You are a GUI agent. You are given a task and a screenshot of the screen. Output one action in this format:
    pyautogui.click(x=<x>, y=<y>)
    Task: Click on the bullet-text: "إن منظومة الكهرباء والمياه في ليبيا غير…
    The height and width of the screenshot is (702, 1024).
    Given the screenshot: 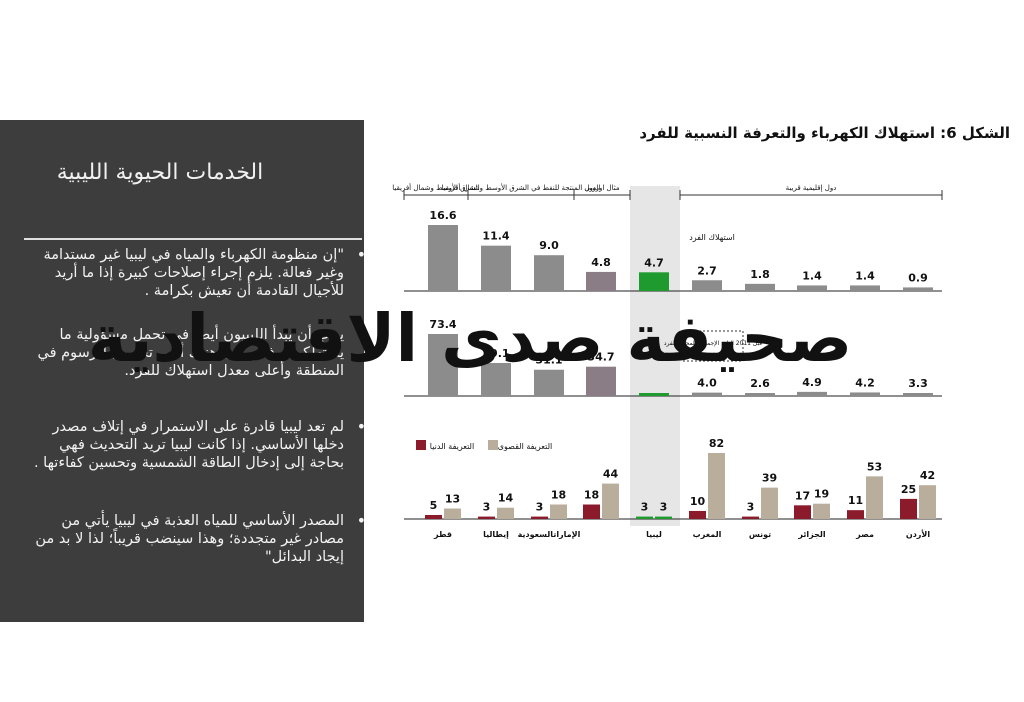 What is the action you would take?
    pyautogui.click(x=193, y=273)
    